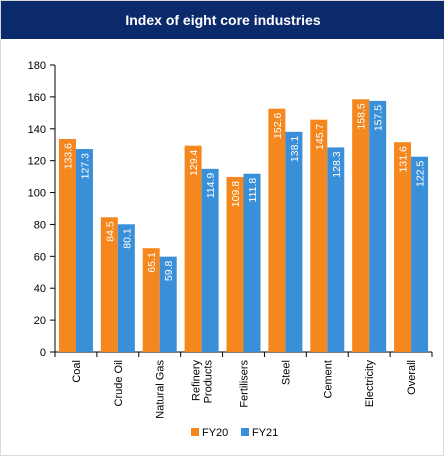 Image resolution: width=444 pixels, height=457 pixels. Describe the element at coordinates (209, 382) in the screenshot. I see `category-label: Products` at that location.